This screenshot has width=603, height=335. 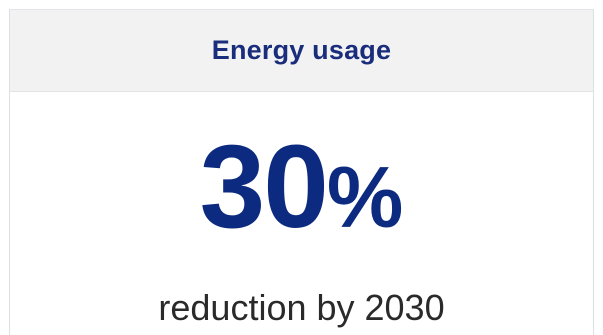 What do you see at coordinates (264, 187) in the screenshot?
I see `stat-number: 30` at bounding box center [264, 187].